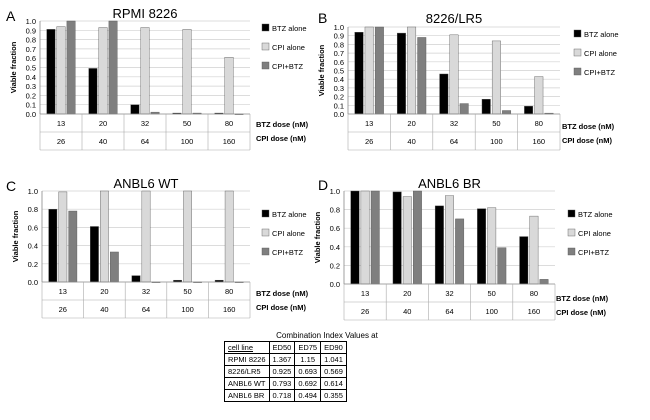 This screenshot has height=420, width=650. What do you see at coordinates (282, 359) in the screenshot?
I see `ci-cell: 1.367` at bounding box center [282, 359].